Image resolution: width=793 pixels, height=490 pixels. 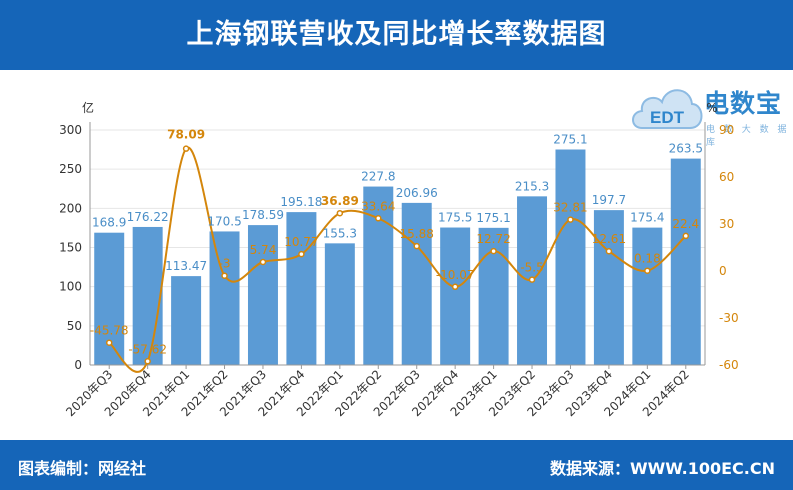 I want to click on growth-value-label: -5.5, so click(x=531, y=268).